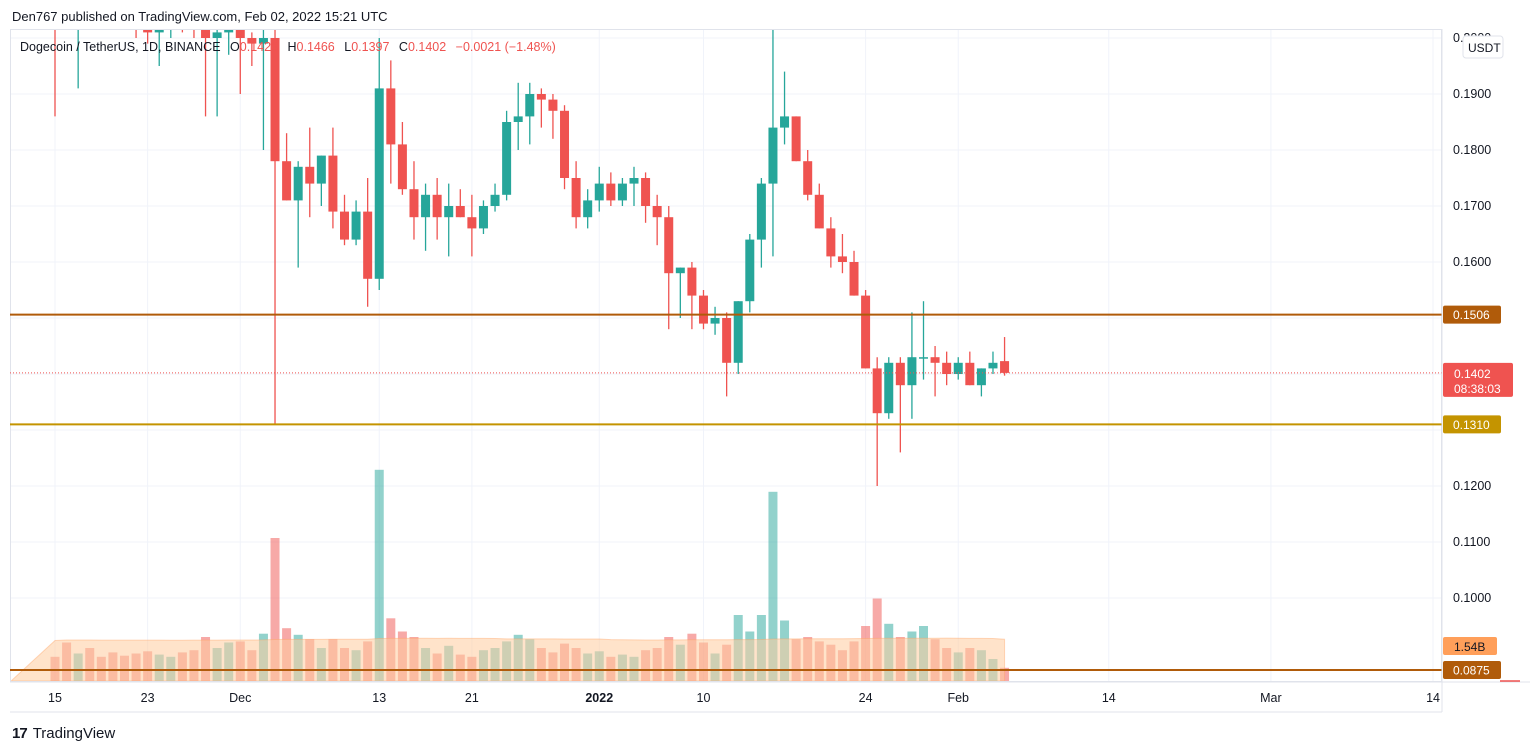  I want to click on price-tick-label: 0.1600, so click(1472, 262).